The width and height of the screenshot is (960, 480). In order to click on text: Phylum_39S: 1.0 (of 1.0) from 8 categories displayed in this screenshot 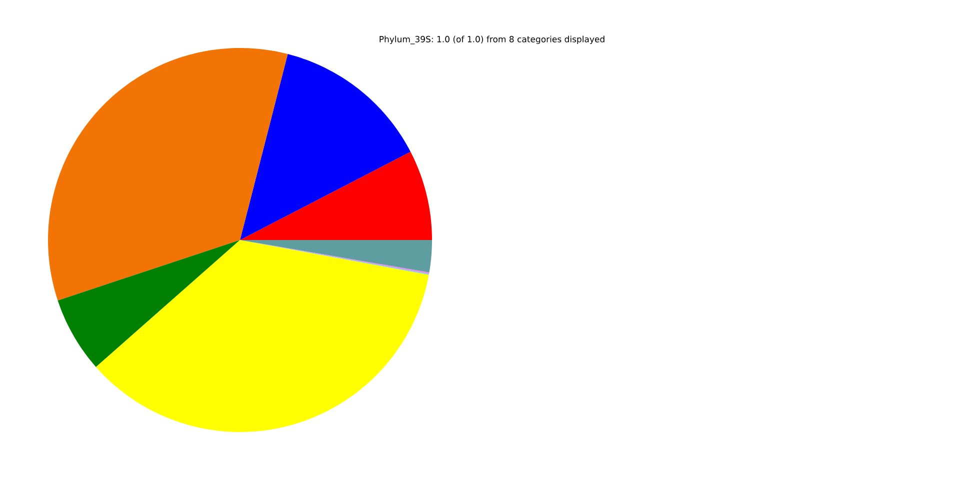, I will do `click(492, 40)`.